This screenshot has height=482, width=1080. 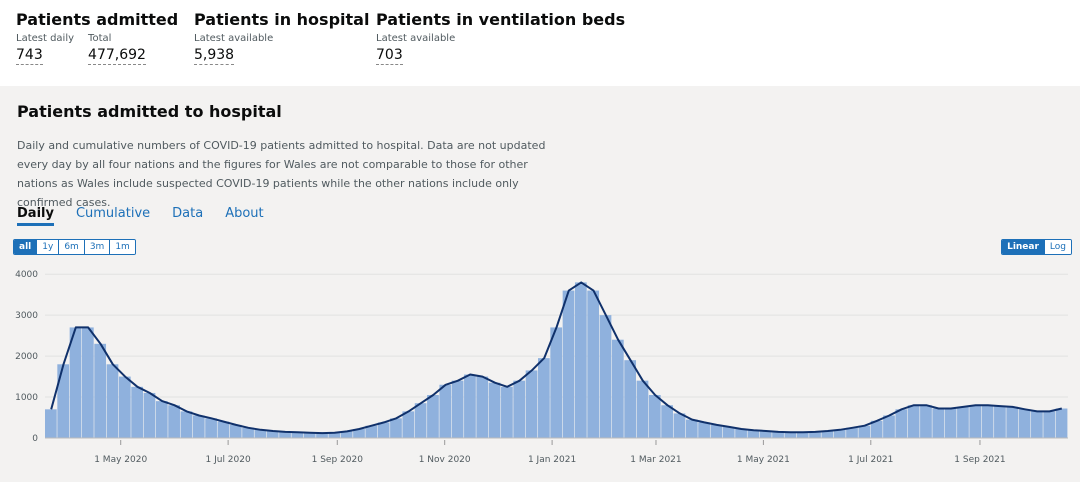 I want to click on tab: Data, so click(x=188, y=213).